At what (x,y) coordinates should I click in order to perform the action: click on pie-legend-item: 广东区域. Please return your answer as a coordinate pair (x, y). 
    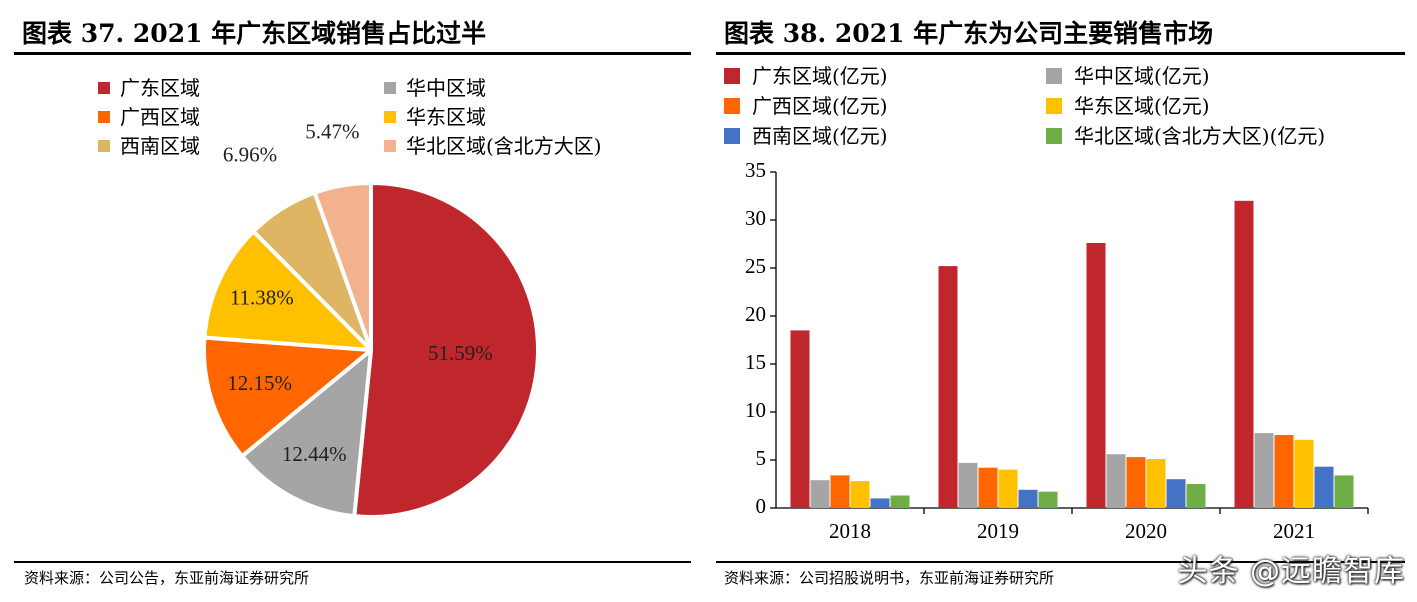
    Looking at the image, I should click on (149, 86).